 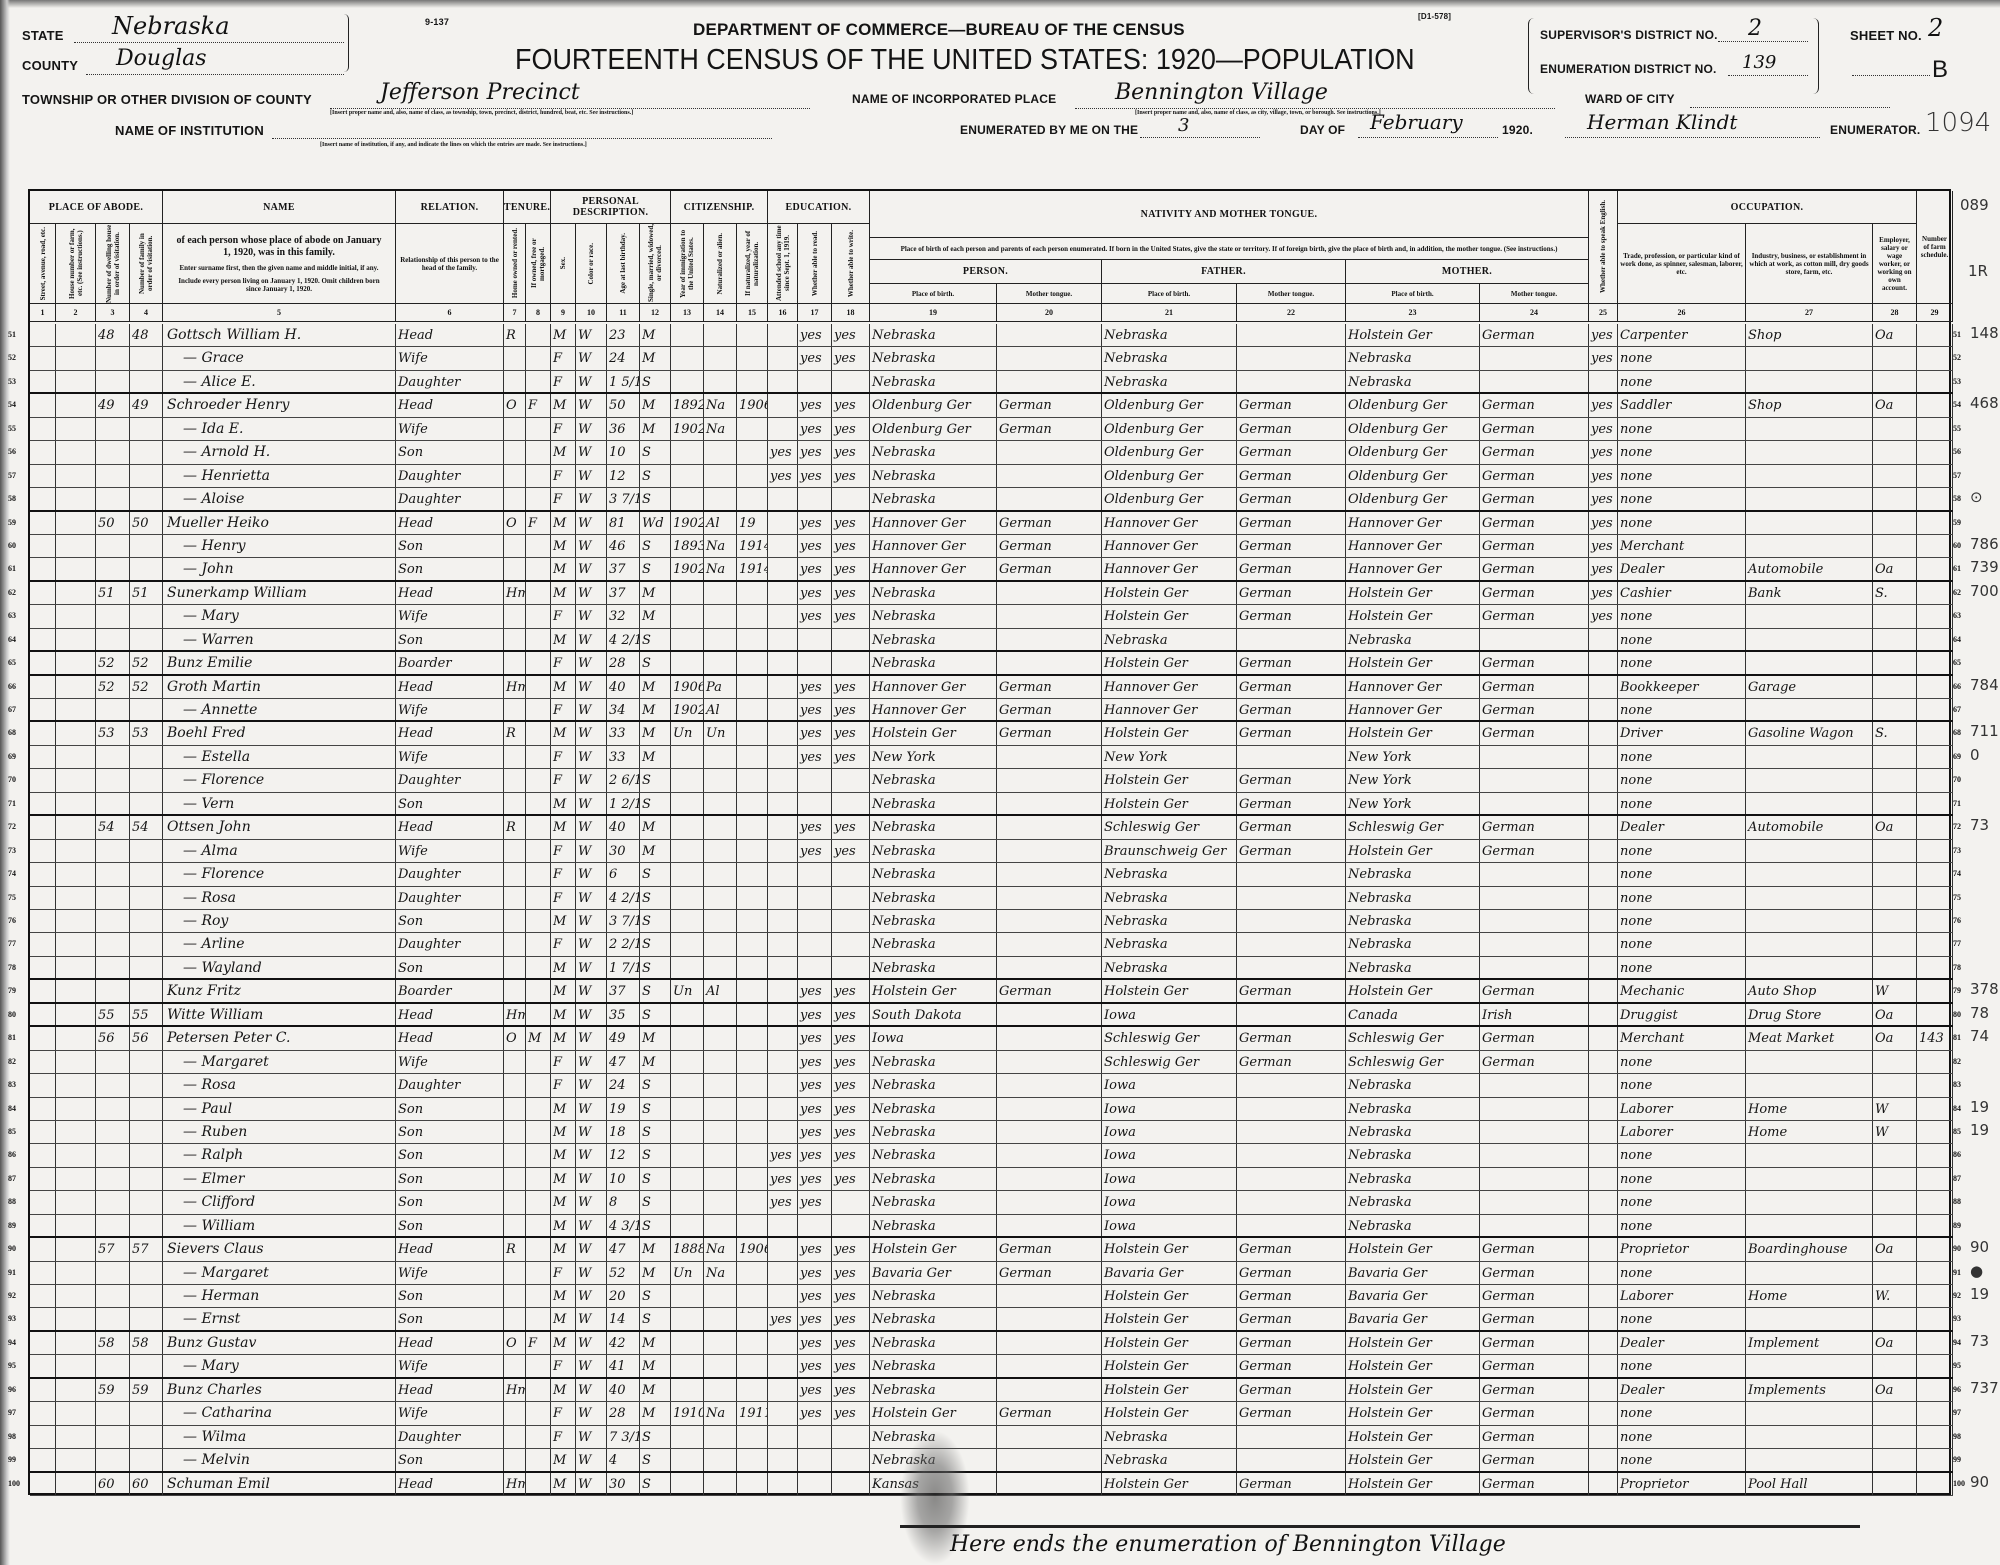 I want to click on cell-col-11: 81, so click(x=623, y=522).